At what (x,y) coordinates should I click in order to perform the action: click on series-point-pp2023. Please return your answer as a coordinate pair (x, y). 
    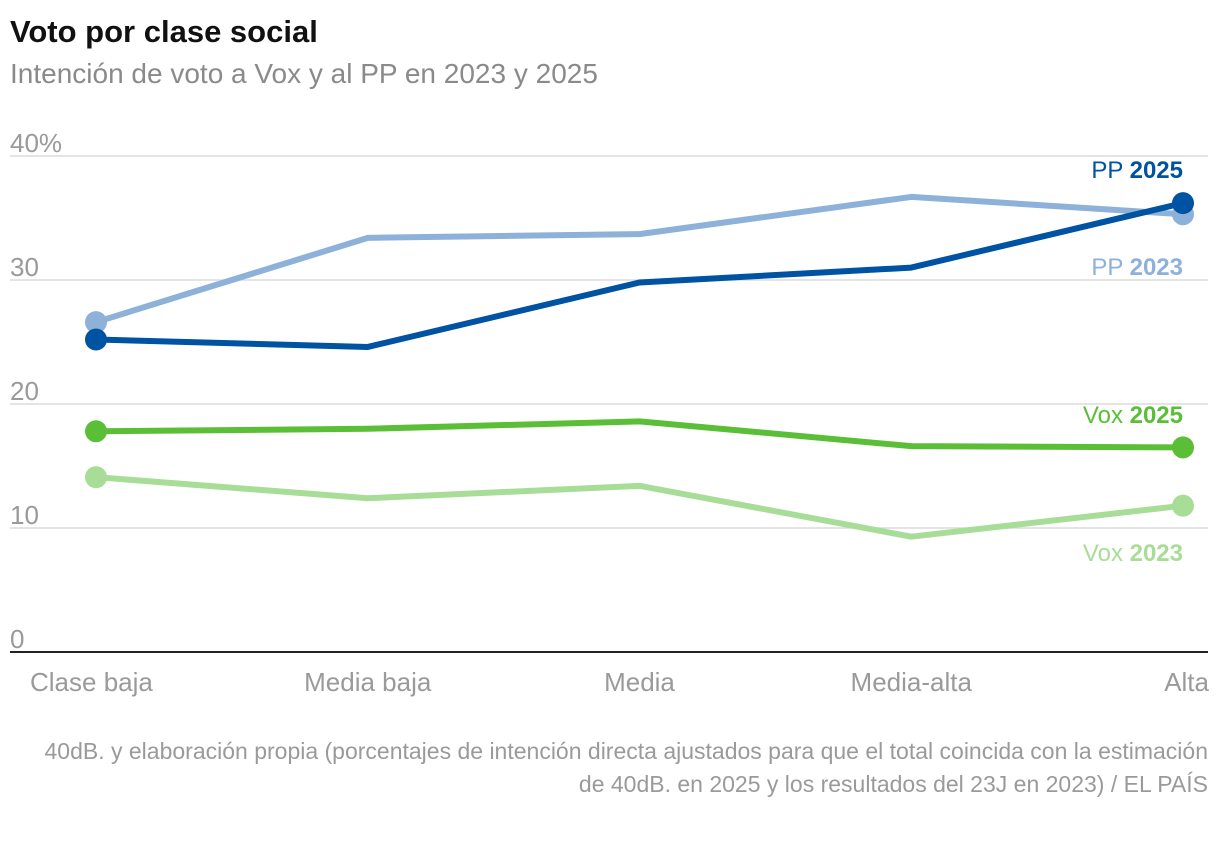
    Looking at the image, I should click on (96, 322).